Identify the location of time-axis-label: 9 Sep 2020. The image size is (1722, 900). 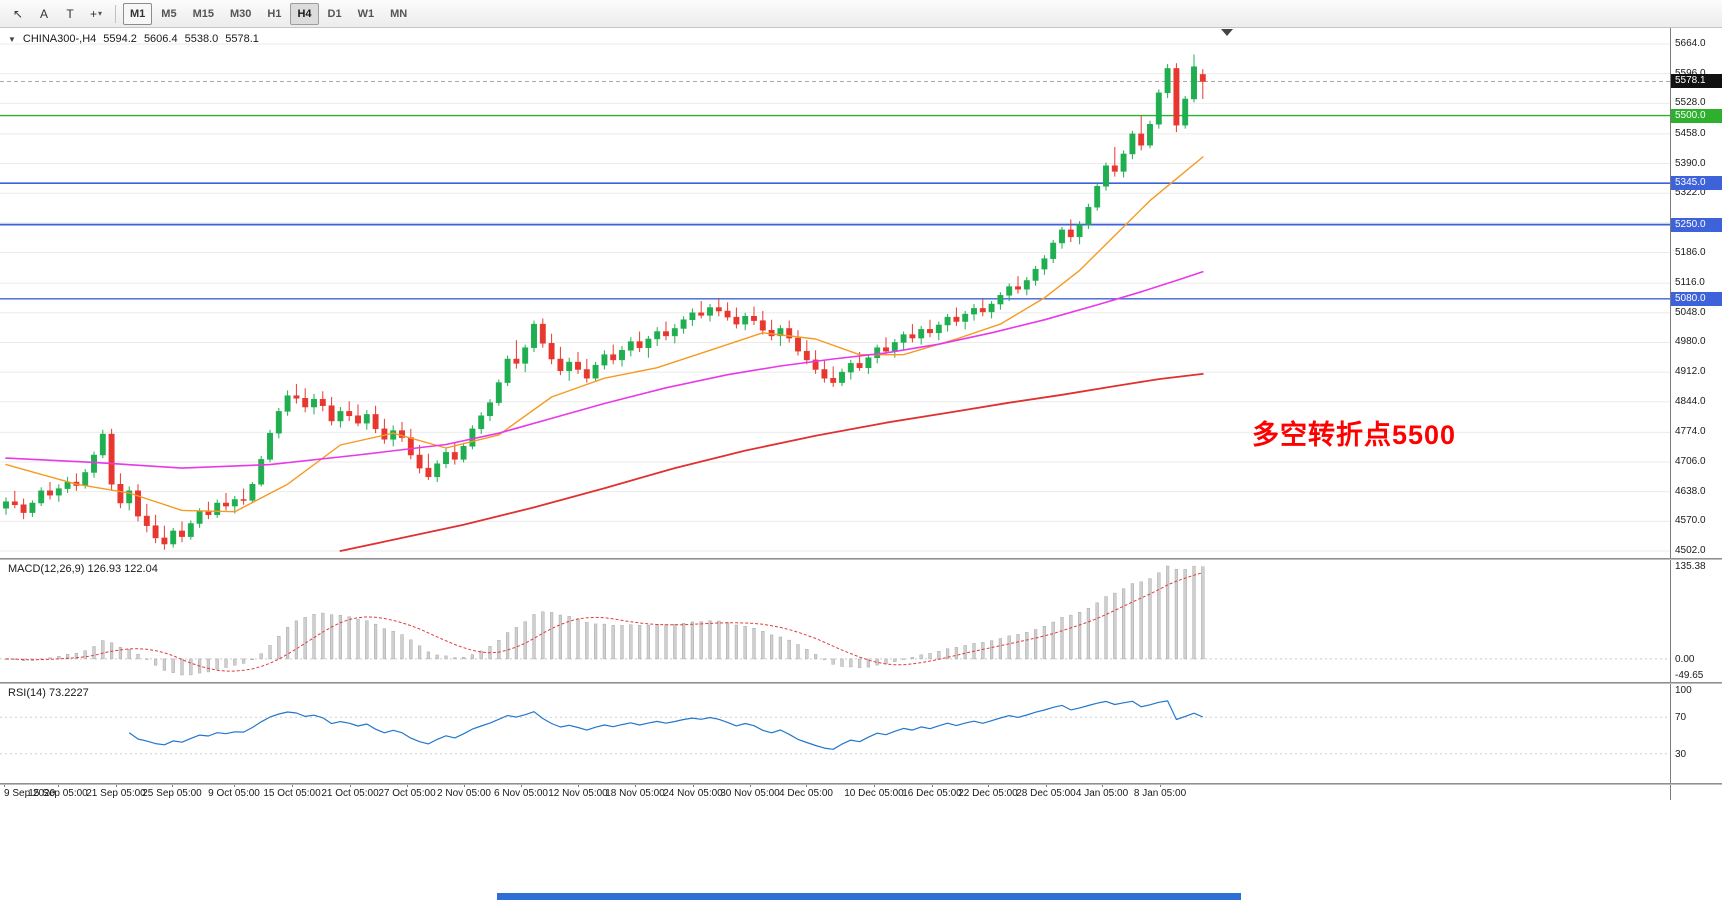
(30, 793).